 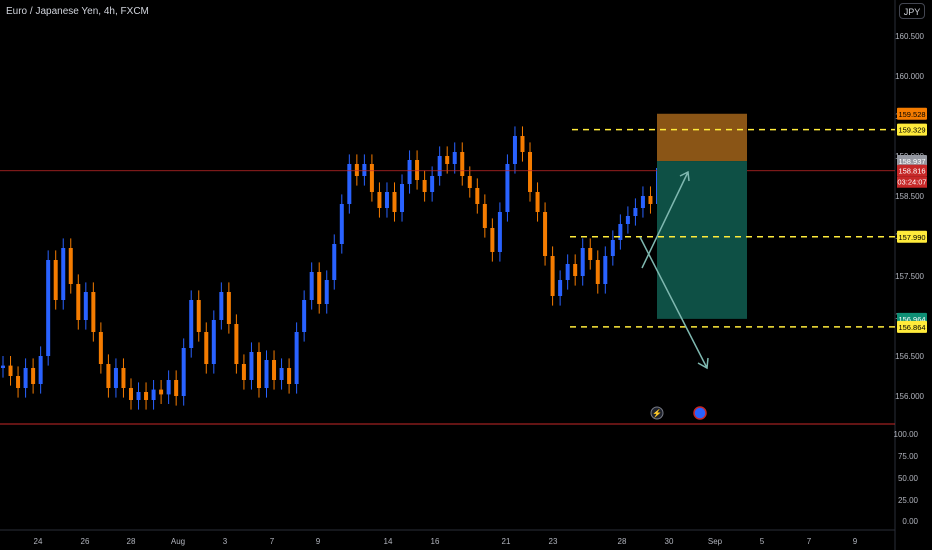 What do you see at coordinates (77, 11) in the screenshot?
I see `symbol-title: Euro / Japanese Yen, 4h, FXCM` at bounding box center [77, 11].